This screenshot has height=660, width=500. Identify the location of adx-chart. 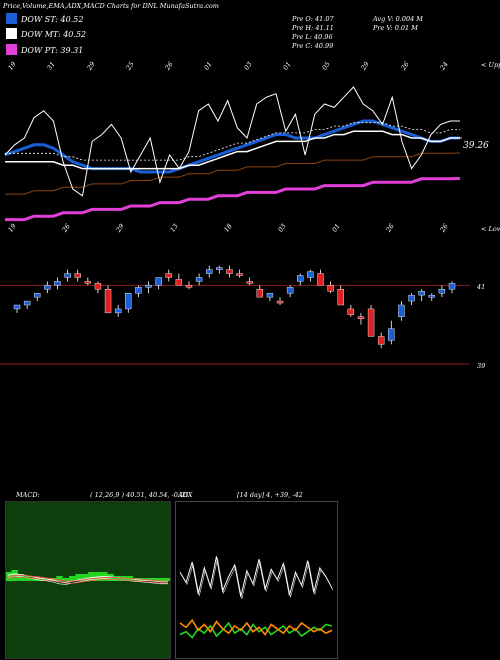
(256, 597).